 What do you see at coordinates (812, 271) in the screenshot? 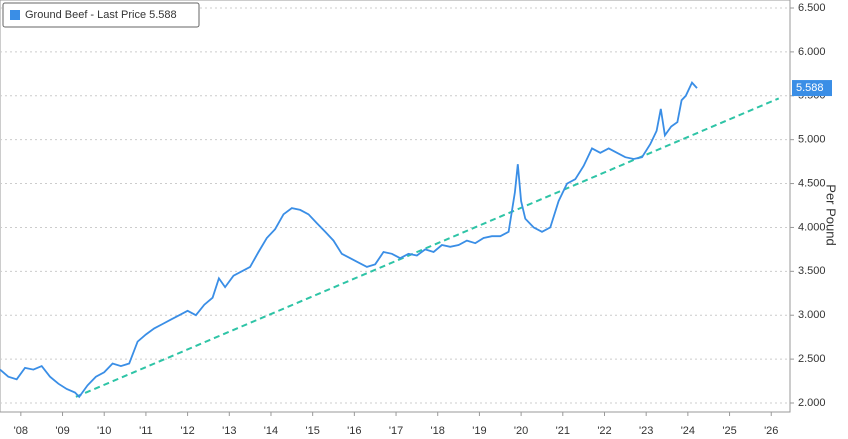
I see `y-tick-label: 3.500` at bounding box center [812, 271].